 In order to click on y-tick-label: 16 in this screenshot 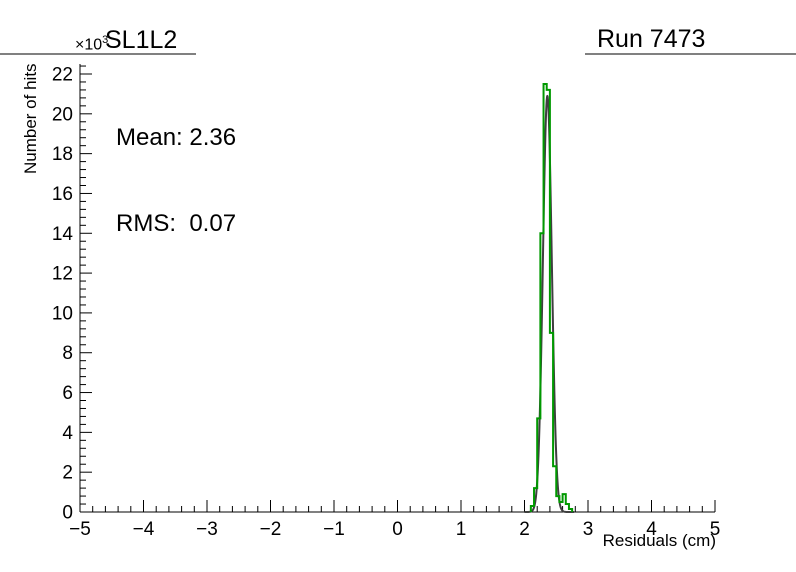, I will do `click(62, 194)`.